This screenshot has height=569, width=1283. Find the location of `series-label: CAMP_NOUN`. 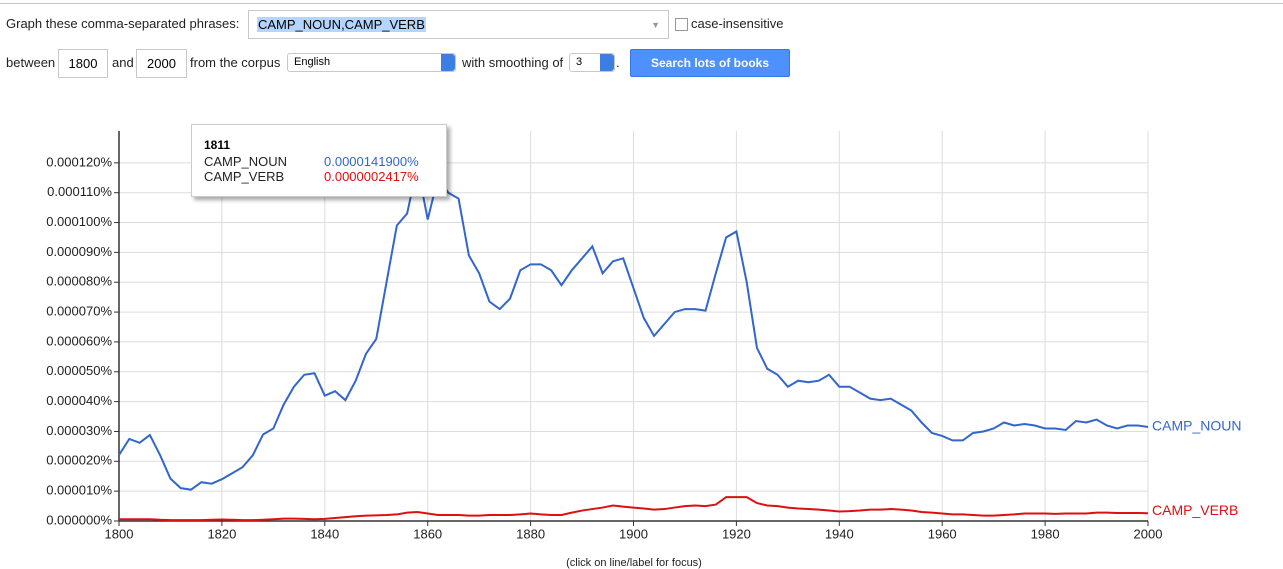

series-label: CAMP_NOUN is located at coordinates (1196, 426).